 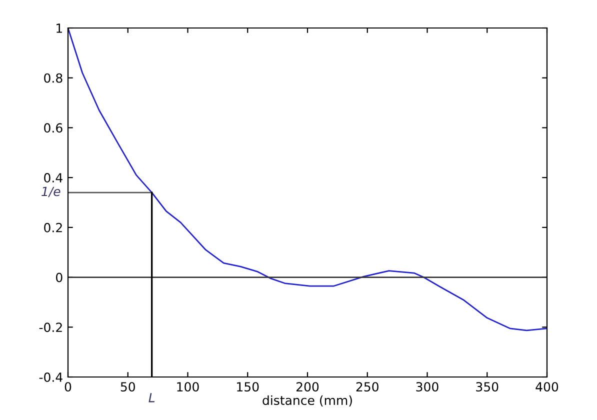 What do you see at coordinates (307, 387) in the screenshot?
I see `x-tick-label: 200` at bounding box center [307, 387].